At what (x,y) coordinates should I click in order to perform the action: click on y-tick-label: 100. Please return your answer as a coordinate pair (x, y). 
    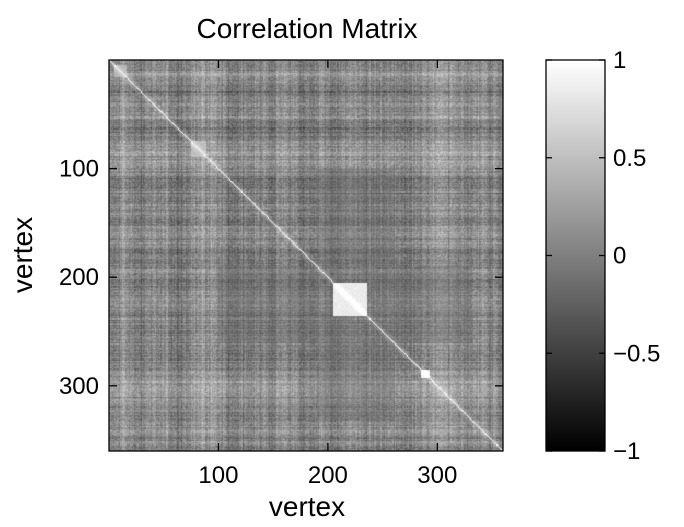
    Looking at the image, I should click on (79, 169).